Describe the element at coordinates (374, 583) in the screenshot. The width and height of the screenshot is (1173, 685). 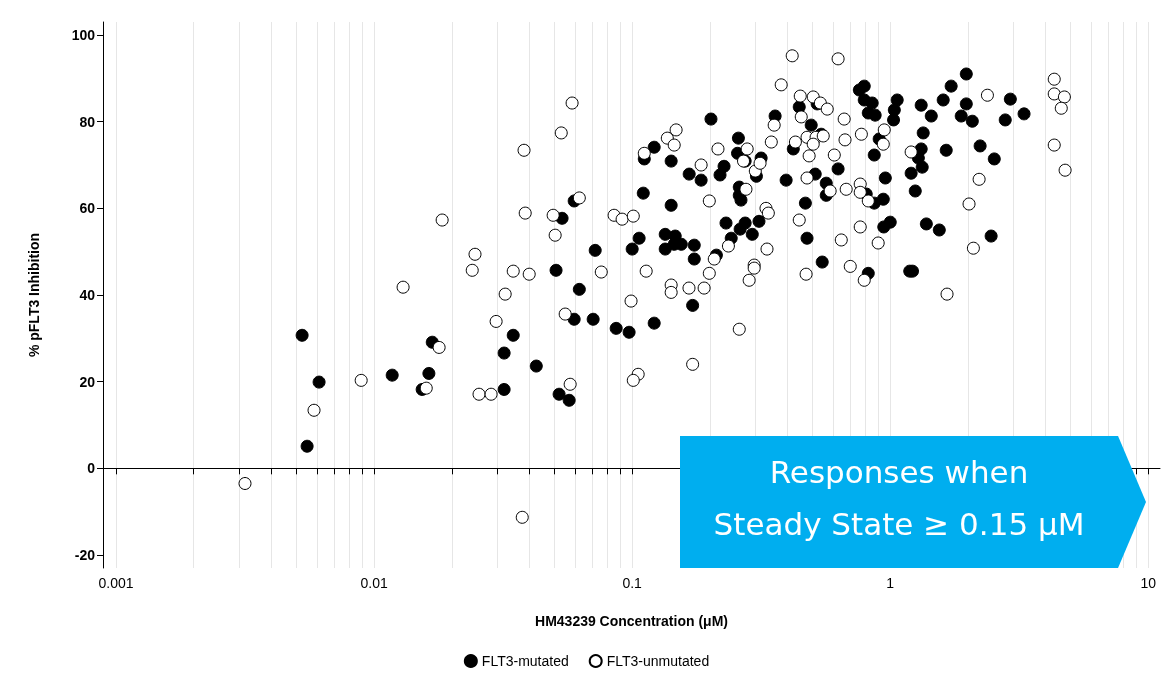
I see `x-tick-label: 0.01` at that location.